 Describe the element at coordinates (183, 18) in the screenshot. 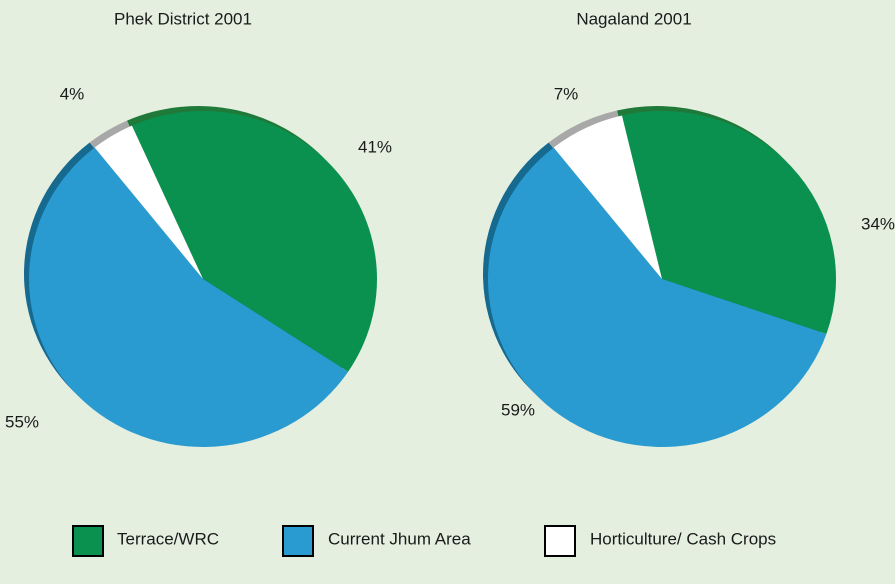

I see `chart-title: Phek District 2001` at that location.